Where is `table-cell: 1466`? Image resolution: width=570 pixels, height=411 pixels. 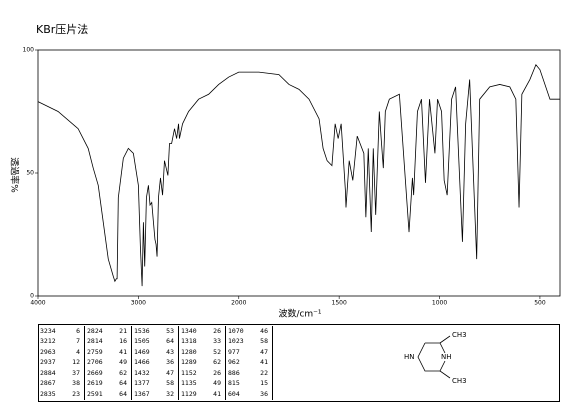 table-cell: 1466 is located at coordinates (142, 362).